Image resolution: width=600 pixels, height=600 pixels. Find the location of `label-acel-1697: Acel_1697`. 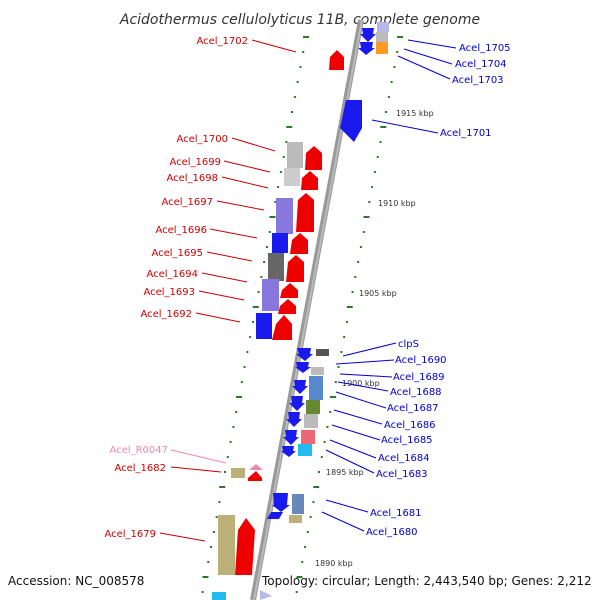

label-acel-1697: Acel_1697 is located at coordinates (187, 202).